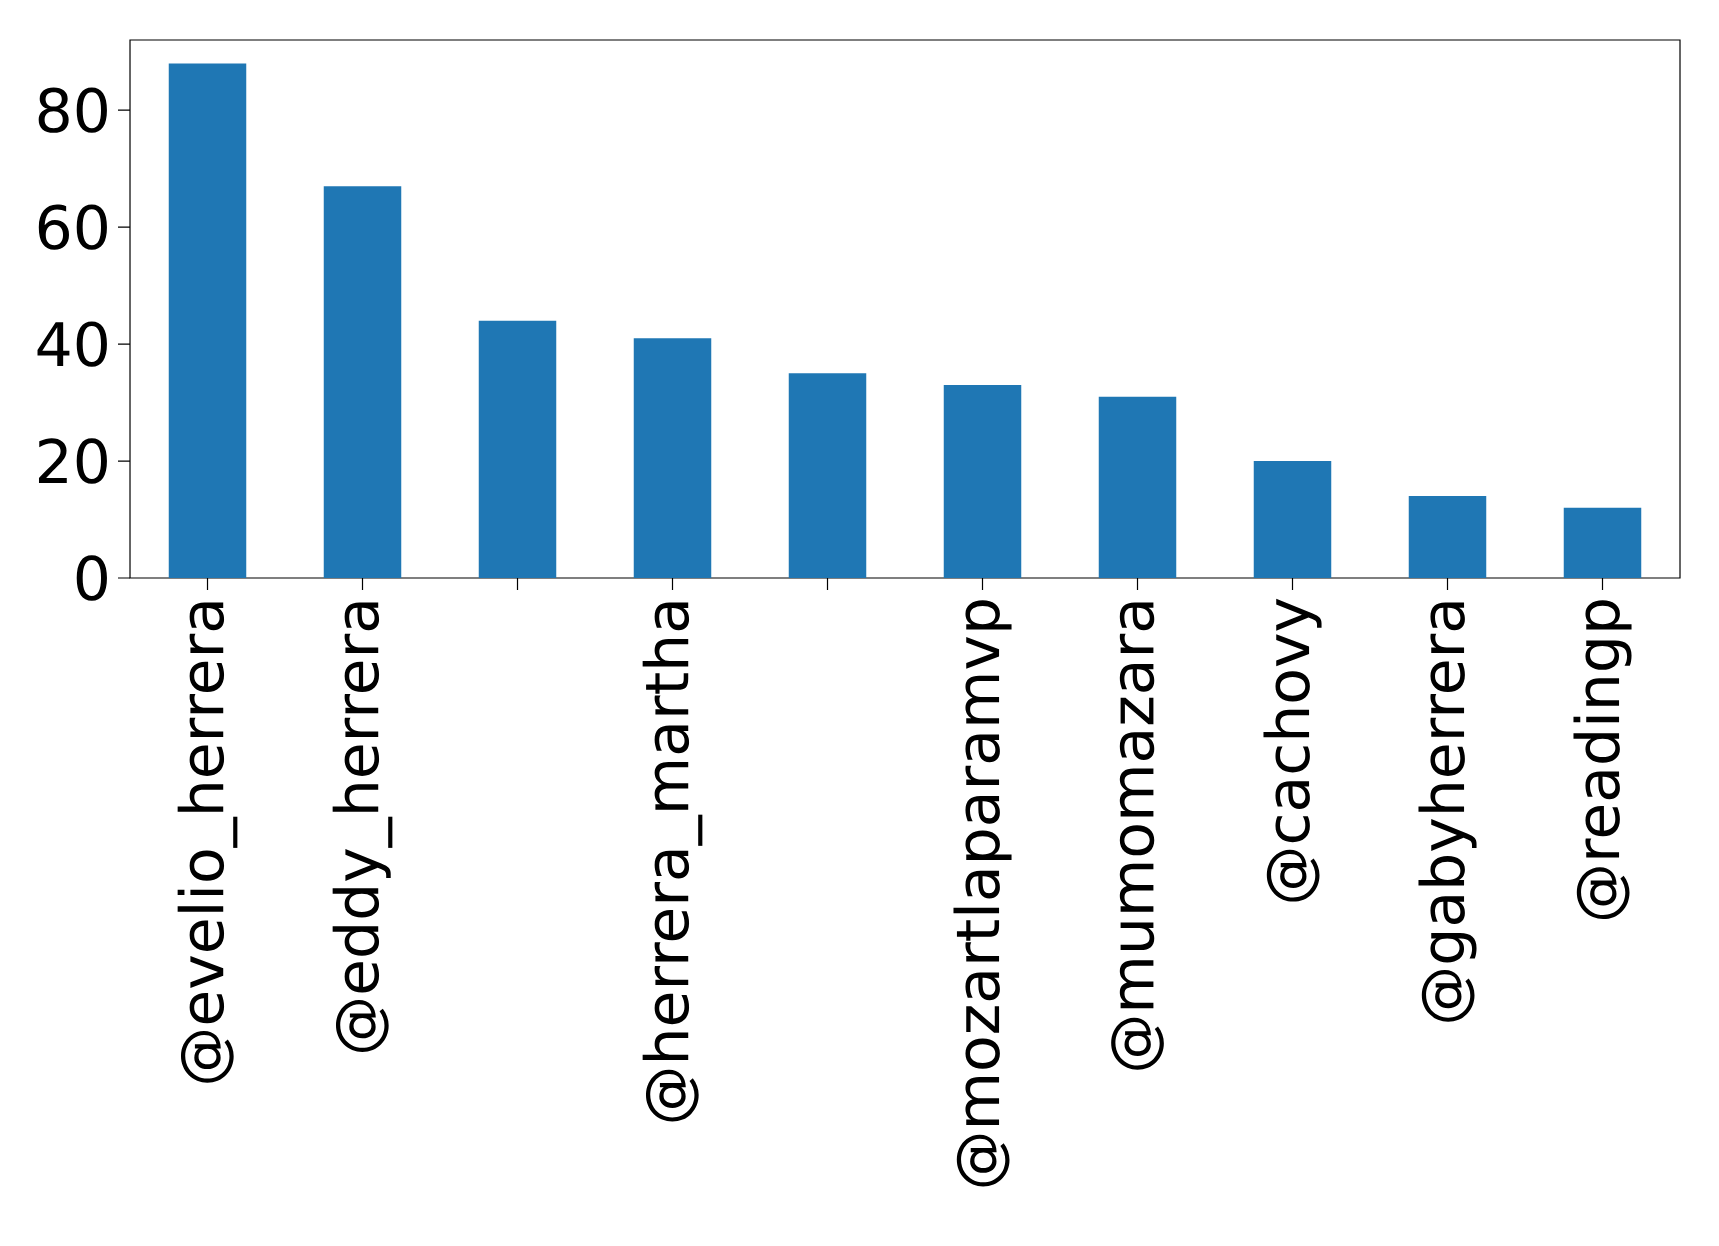 The image size is (1719, 1246). Describe the element at coordinates (91, 578) in the screenshot. I see `y-tick-label: 0` at that location.